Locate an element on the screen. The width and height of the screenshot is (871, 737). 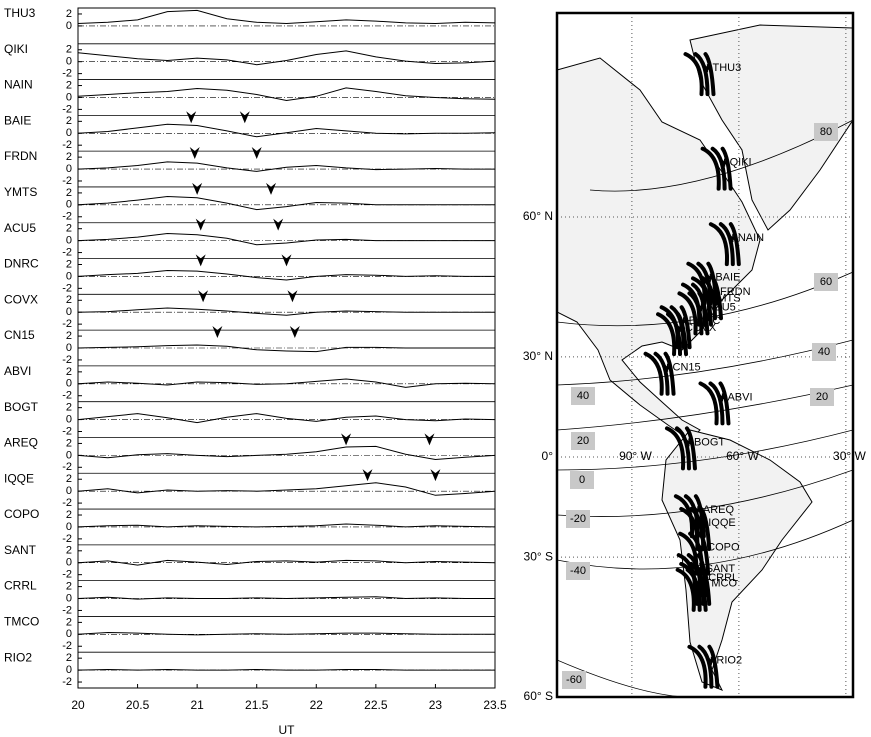
lat-tick-label: 30° S is located at coordinates (538, 556).